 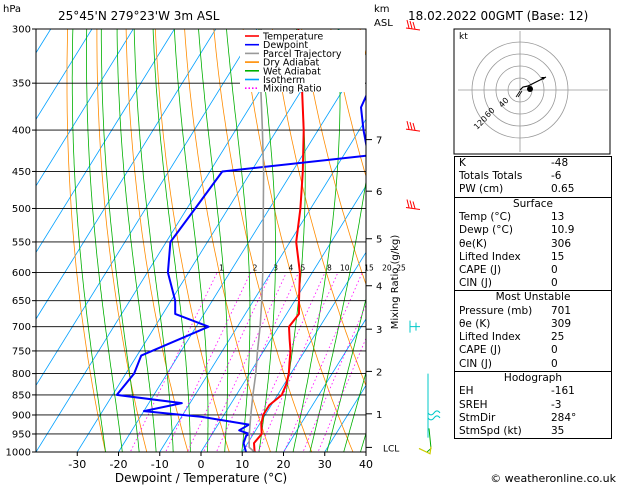 What do you see at coordinates (21, 327) in the screenshot?
I see `pressure-tick-label: 700` at bounding box center [21, 327].